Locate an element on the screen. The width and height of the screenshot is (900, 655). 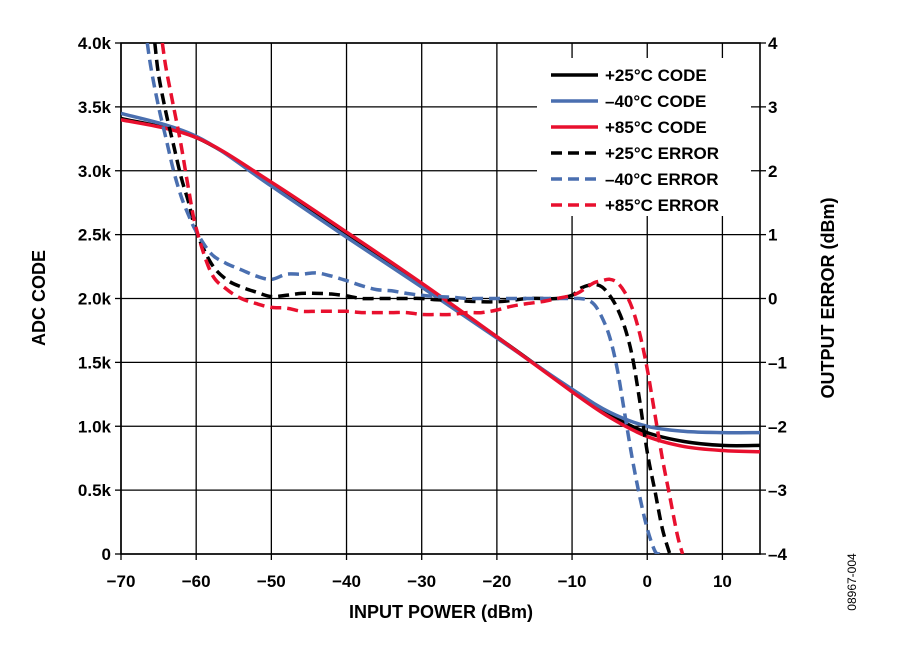
legend-box is located at coordinates (644, 137).